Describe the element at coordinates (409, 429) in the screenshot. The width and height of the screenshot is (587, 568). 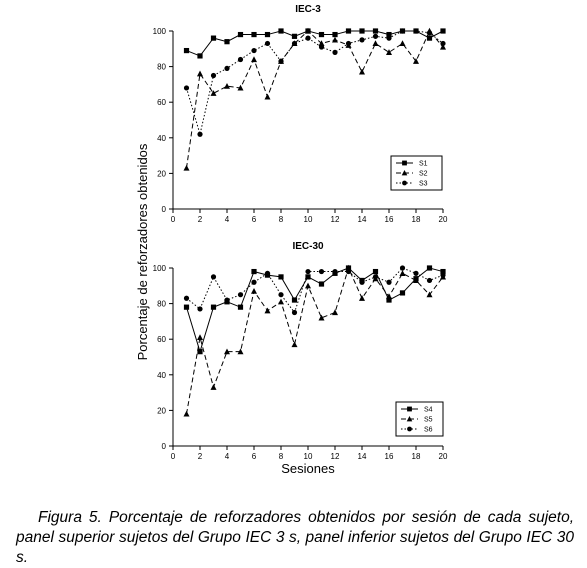
I see `legend-marker-s6` at that location.